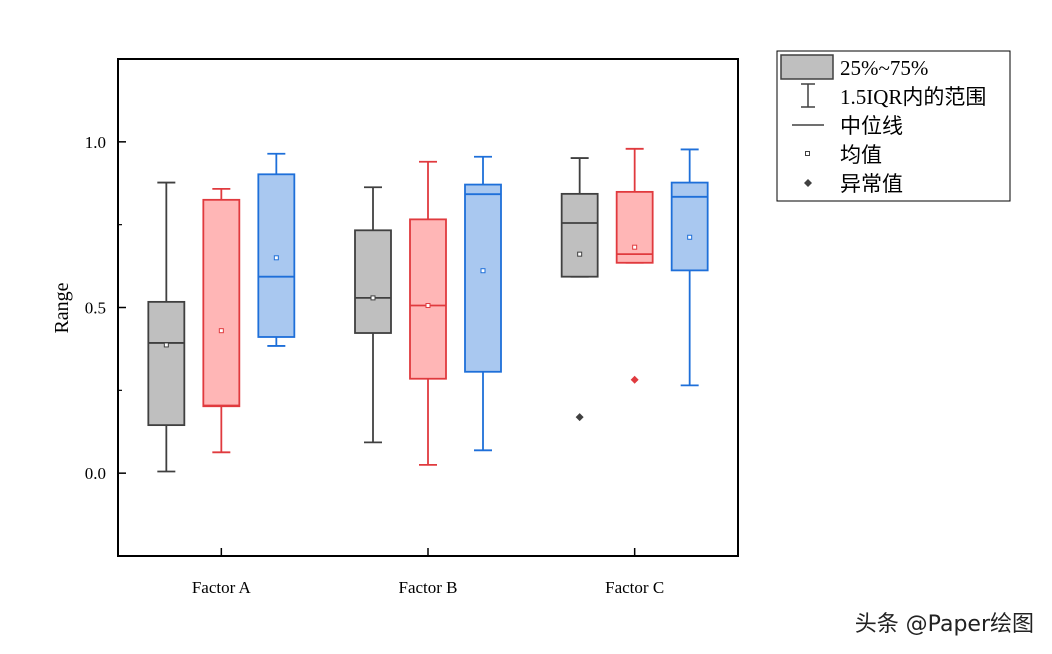 The image size is (1052, 654). Describe the element at coordinates (808, 95) in the screenshot. I see `legend-whisker-symbol` at that location.